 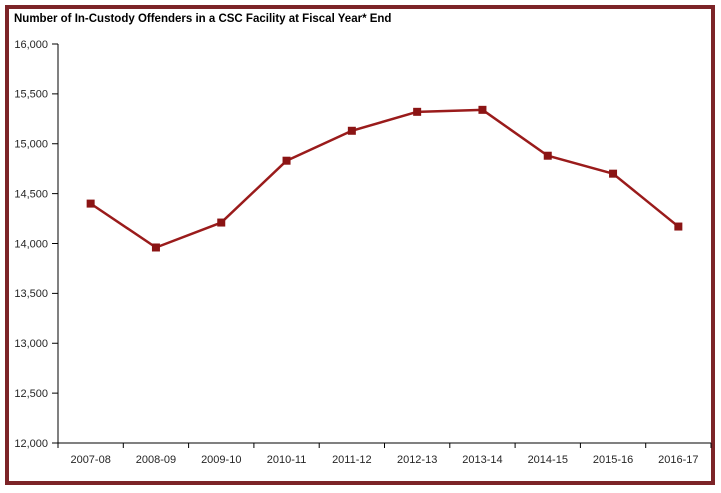 I want to click on x-tick-label: 2008-09, so click(x=156, y=460).